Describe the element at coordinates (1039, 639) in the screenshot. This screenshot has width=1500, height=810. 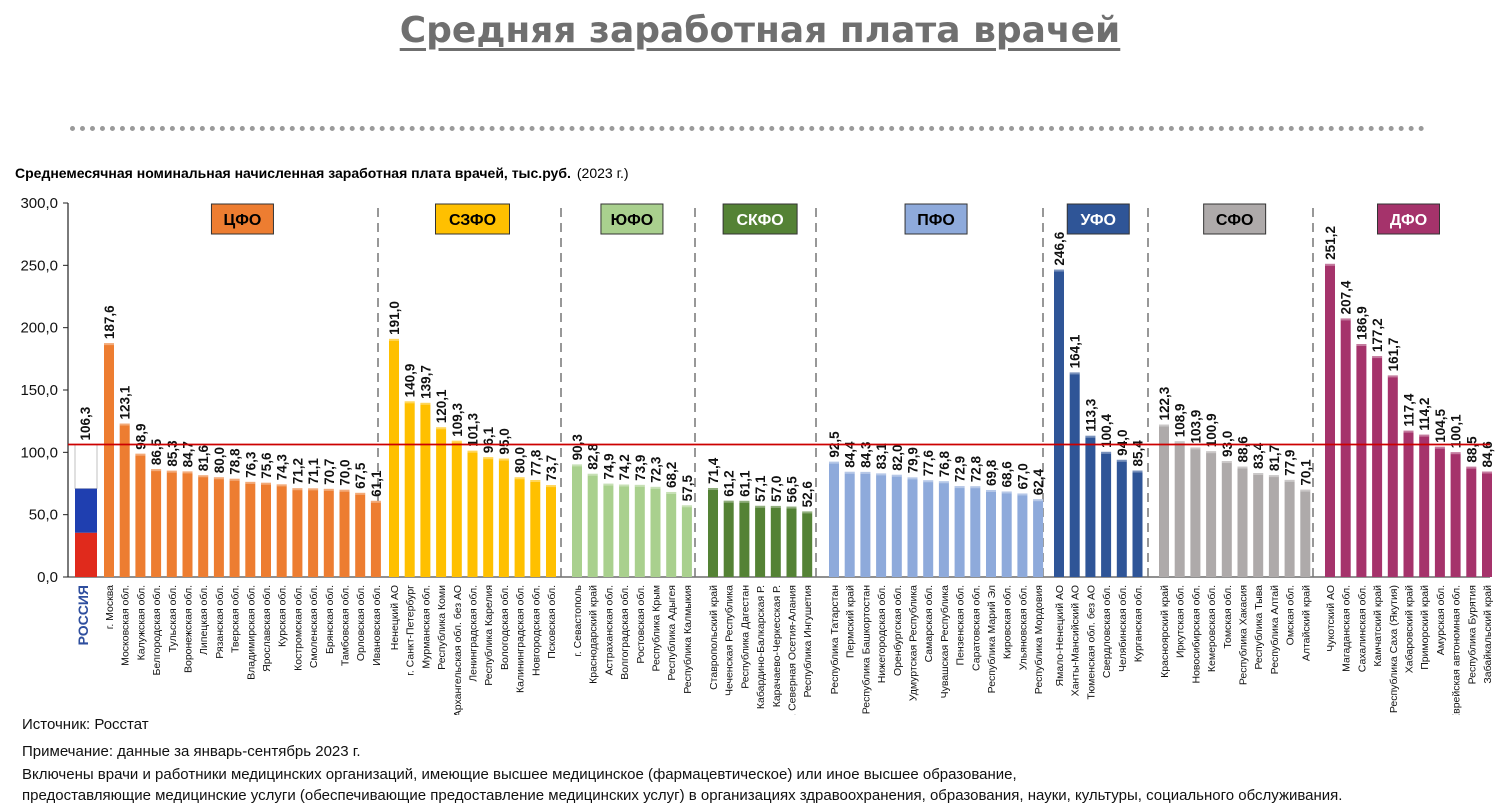
I see `category-label: Республика Мордовия` at that location.